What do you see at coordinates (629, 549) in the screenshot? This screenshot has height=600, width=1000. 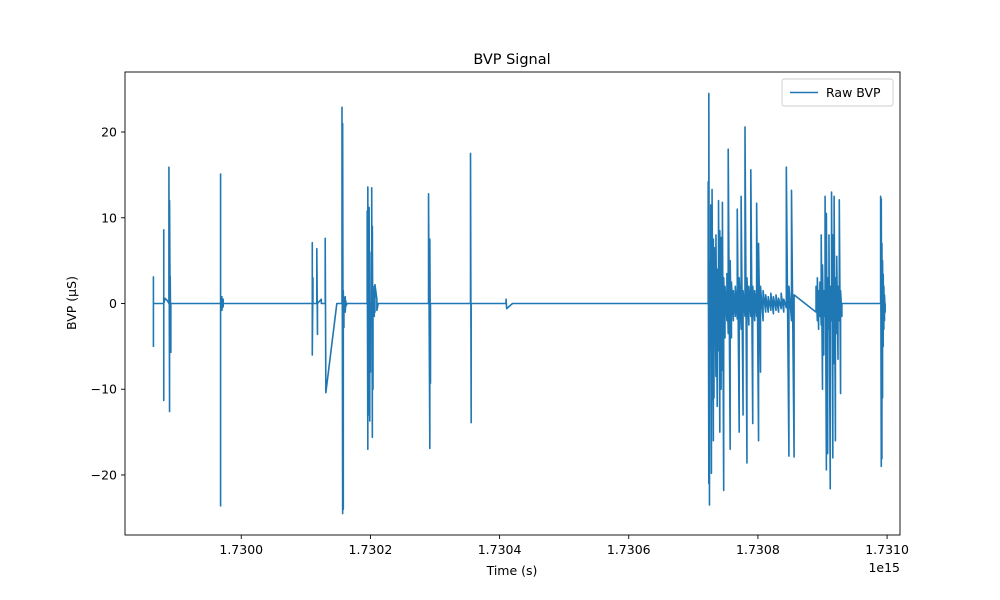 I see `x-tick-label: 1.7306` at bounding box center [629, 549].